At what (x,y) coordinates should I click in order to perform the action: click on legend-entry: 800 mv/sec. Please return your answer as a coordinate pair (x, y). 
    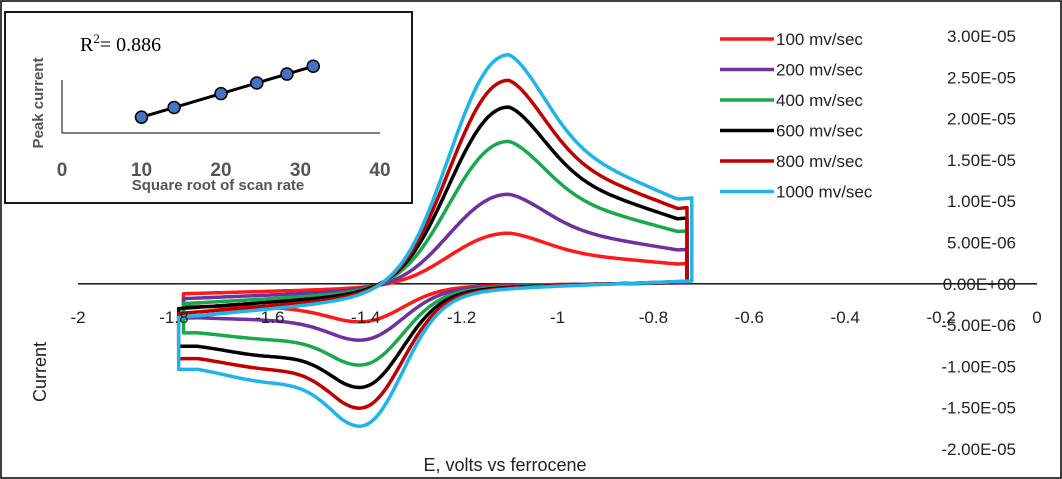
    Looking at the image, I should click on (819, 161).